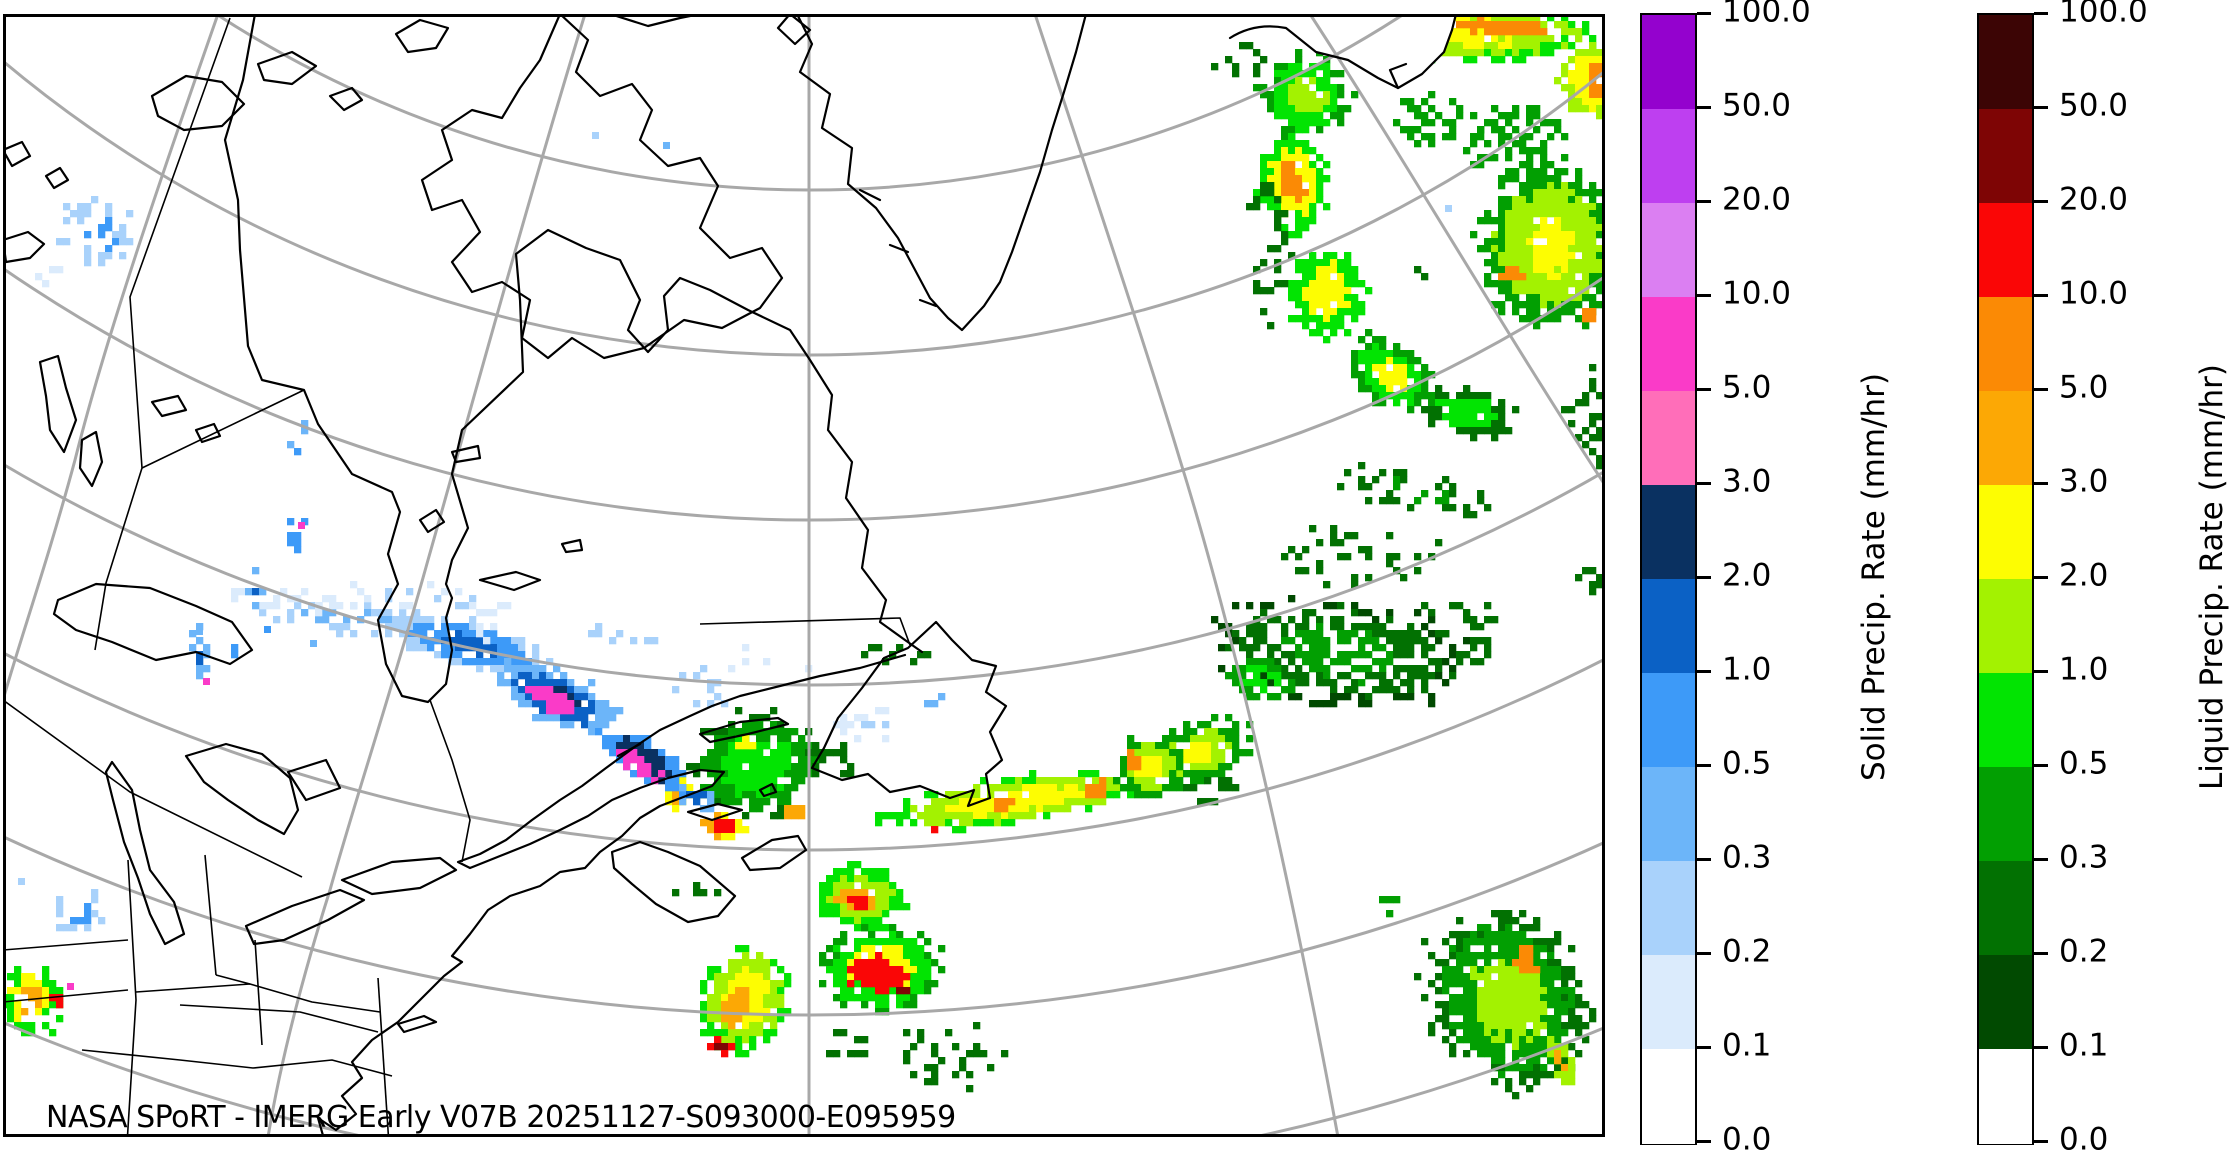 This screenshot has width=2237, height=1167. Describe the element at coordinates (21, 881) in the screenshot. I see `precip-pixel-speck` at that location.